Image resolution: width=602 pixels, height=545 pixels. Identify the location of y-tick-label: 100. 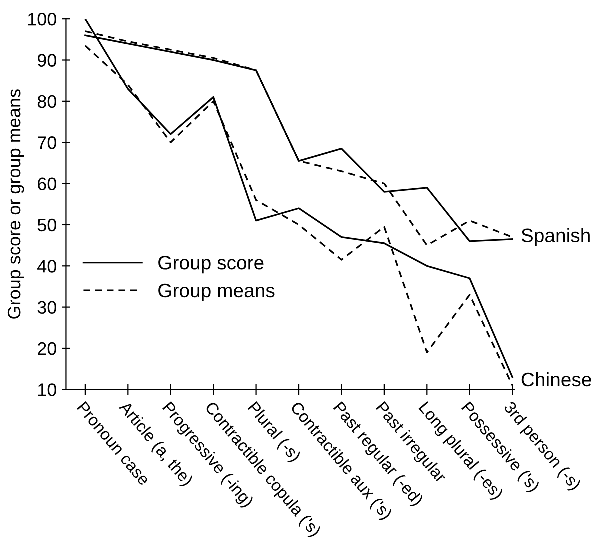
(42, 19).